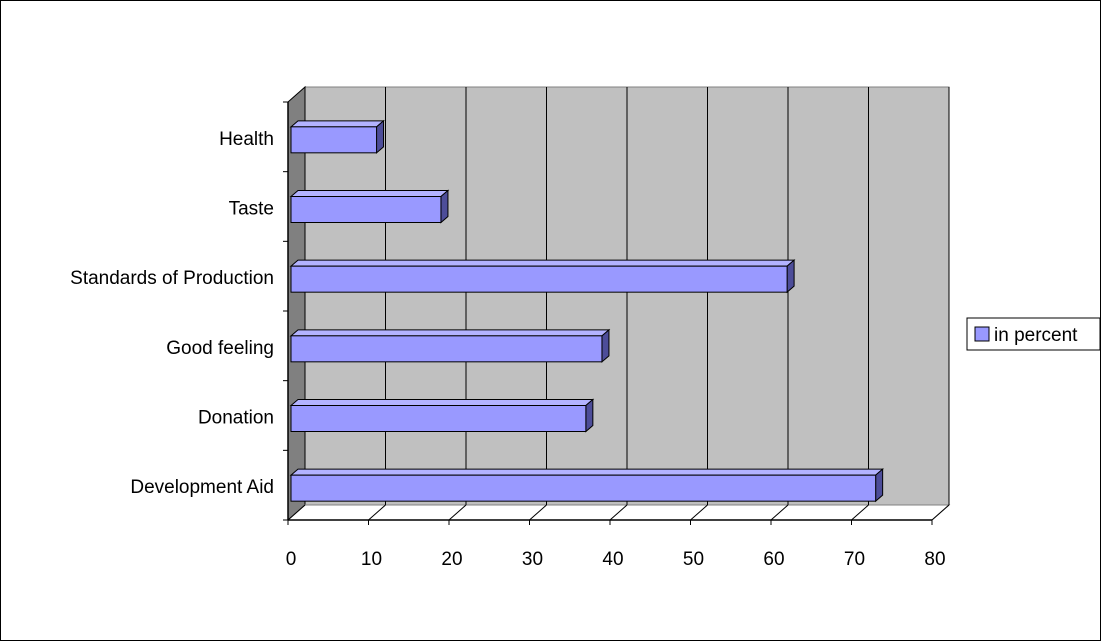 The height and width of the screenshot is (642, 1101). I want to click on legend-swatch, so click(982, 334).